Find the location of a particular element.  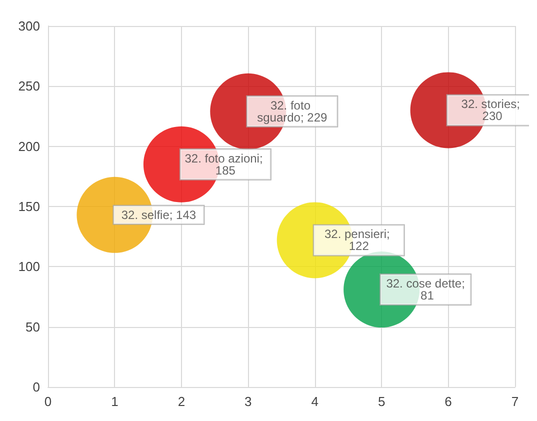

x-tick-label: 6 is located at coordinates (448, 401).